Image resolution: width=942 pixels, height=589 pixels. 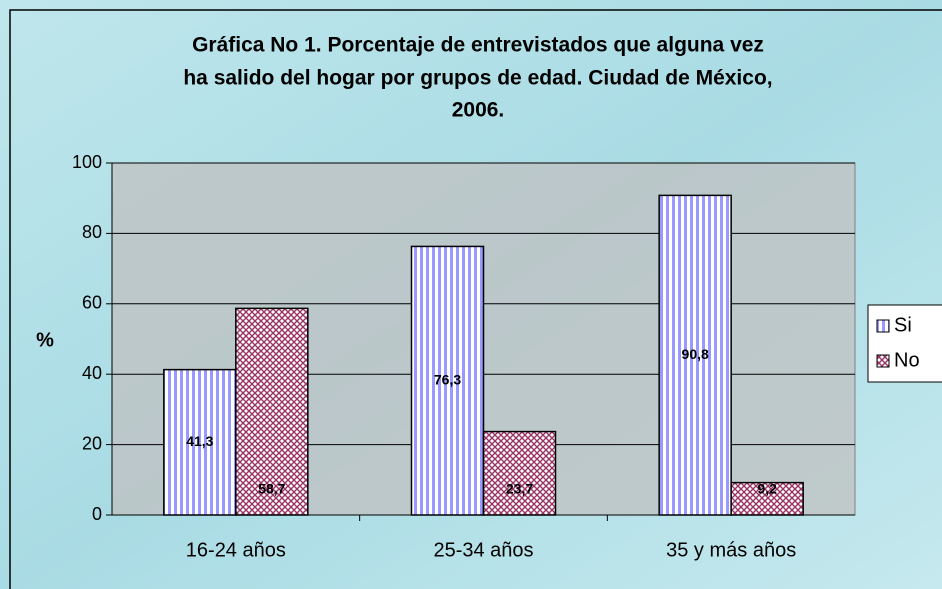 What do you see at coordinates (271, 489) in the screenshot?
I see `data-label: 58,7` at bounding box center [271, 489].